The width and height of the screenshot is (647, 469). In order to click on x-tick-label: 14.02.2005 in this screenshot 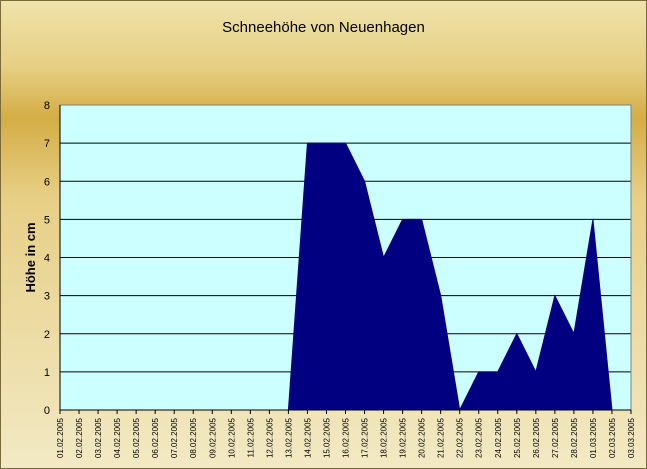, I will do `click(307, 437)`.